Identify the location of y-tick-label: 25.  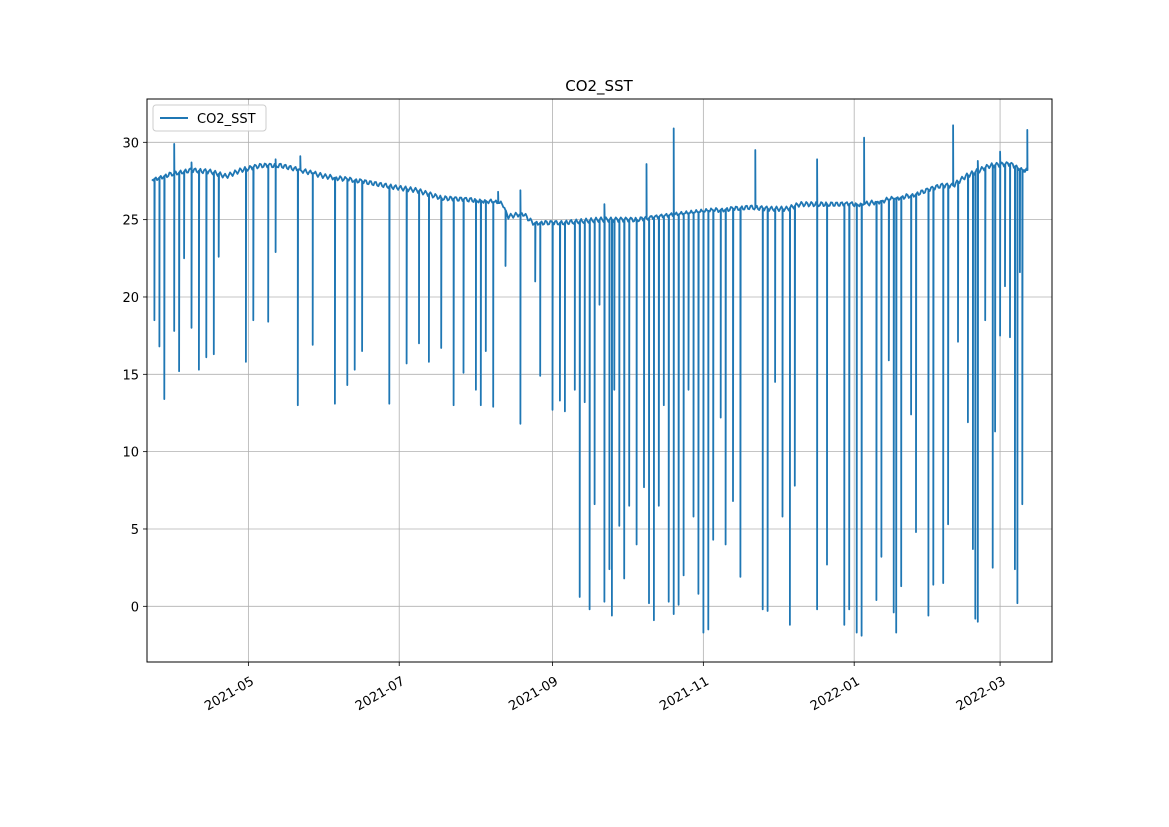
(130, 221).